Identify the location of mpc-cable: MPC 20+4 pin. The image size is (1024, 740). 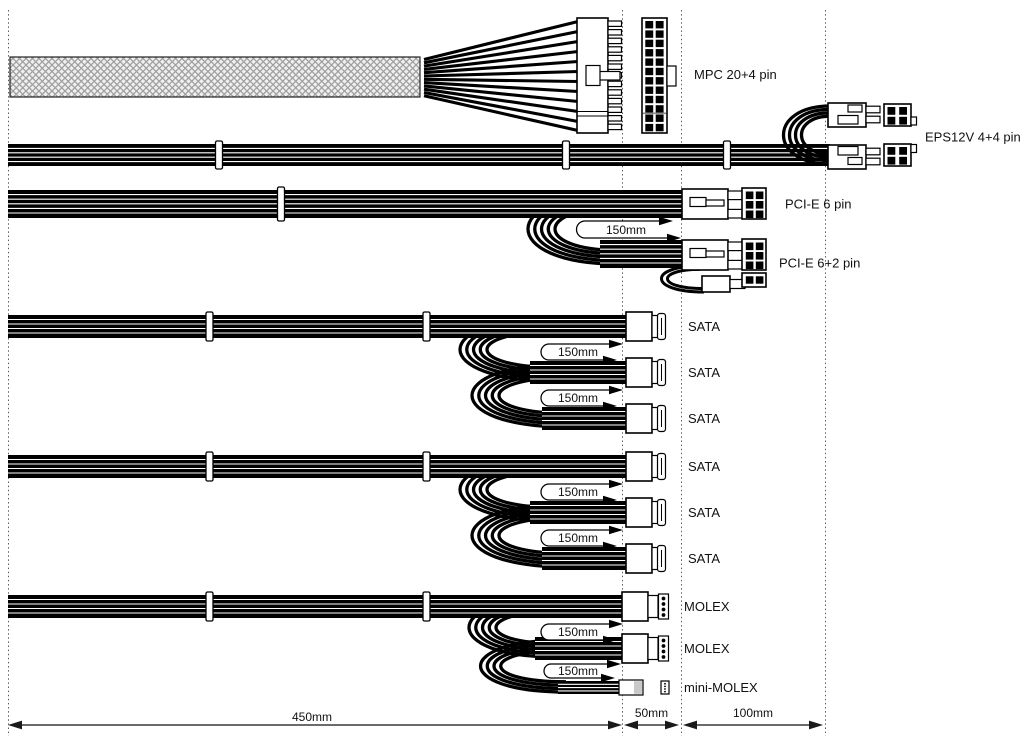
(393, 75).